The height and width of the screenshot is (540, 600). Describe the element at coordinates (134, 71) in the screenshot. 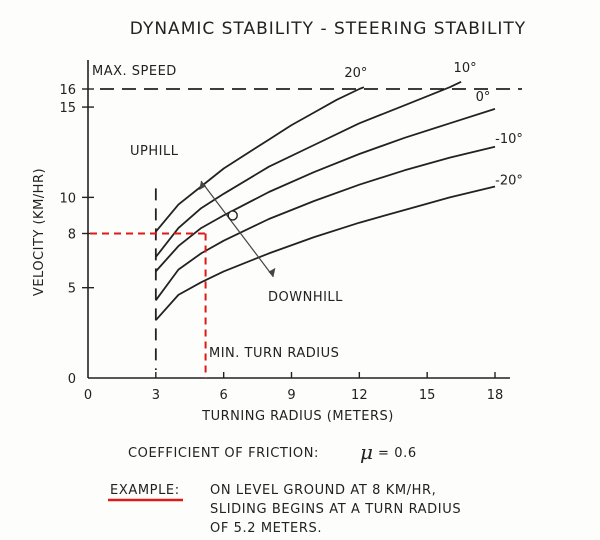

I see `max-speed-label: MAX. SPEED` at that location.